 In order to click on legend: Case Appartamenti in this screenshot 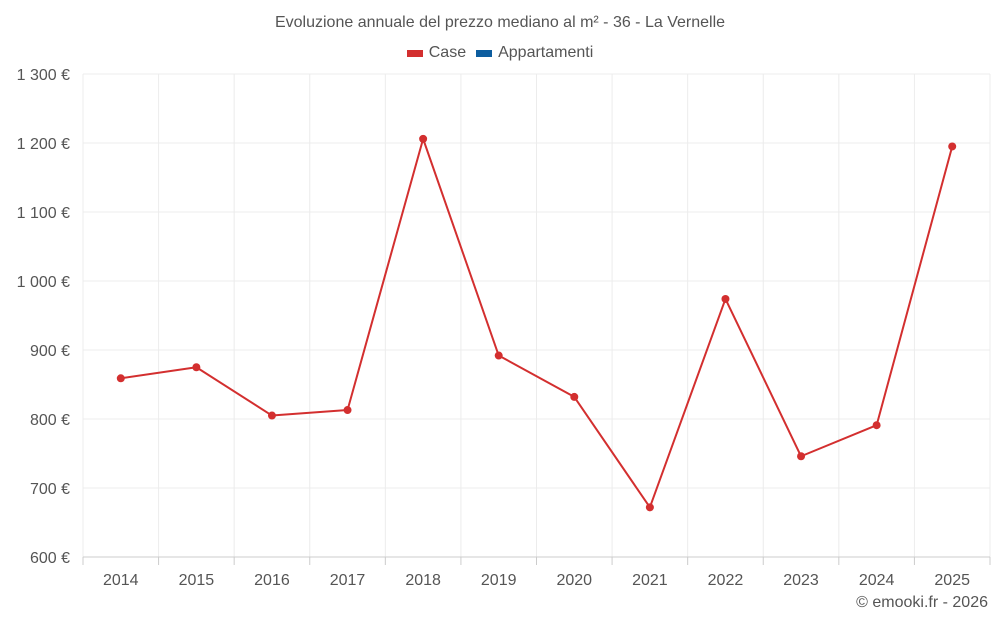, I will do `click(500, 53)`.